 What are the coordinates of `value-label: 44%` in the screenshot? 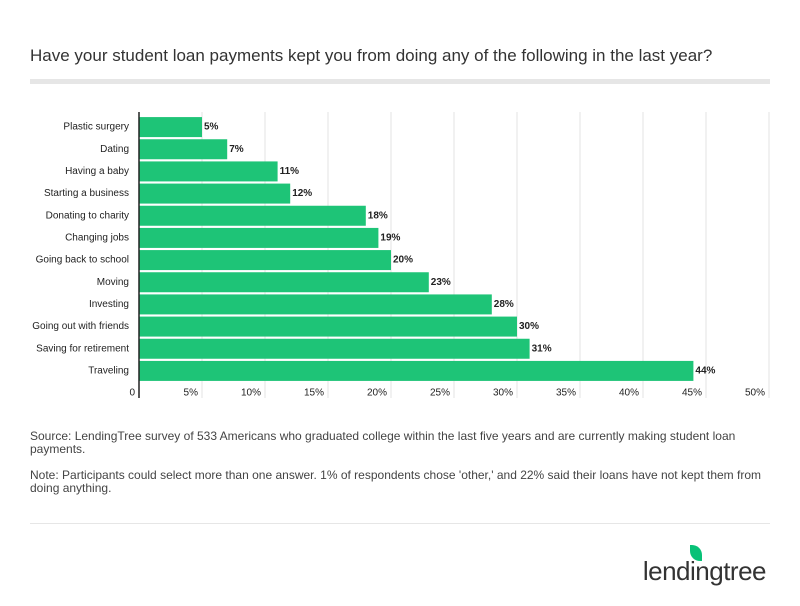 It's located at (705, 371).